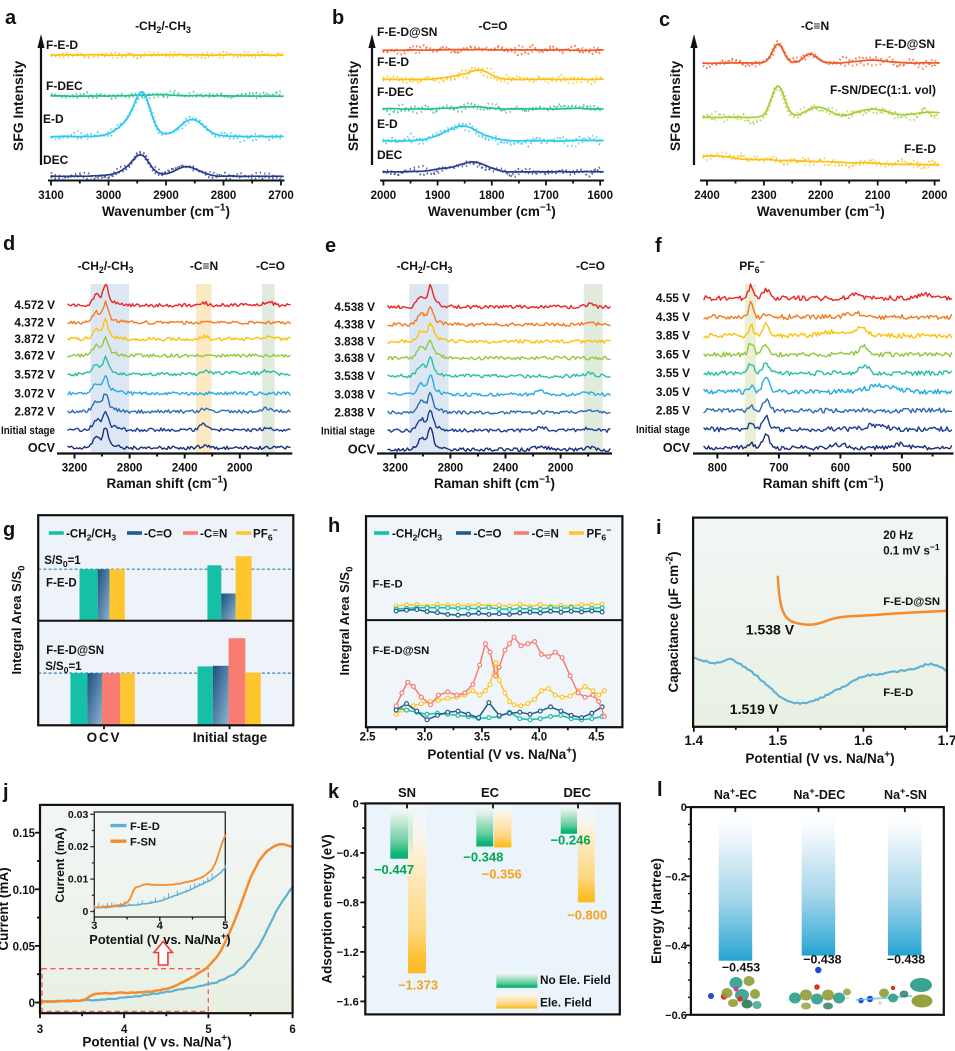  I want to click on svg-text: a, so click(11, 18).